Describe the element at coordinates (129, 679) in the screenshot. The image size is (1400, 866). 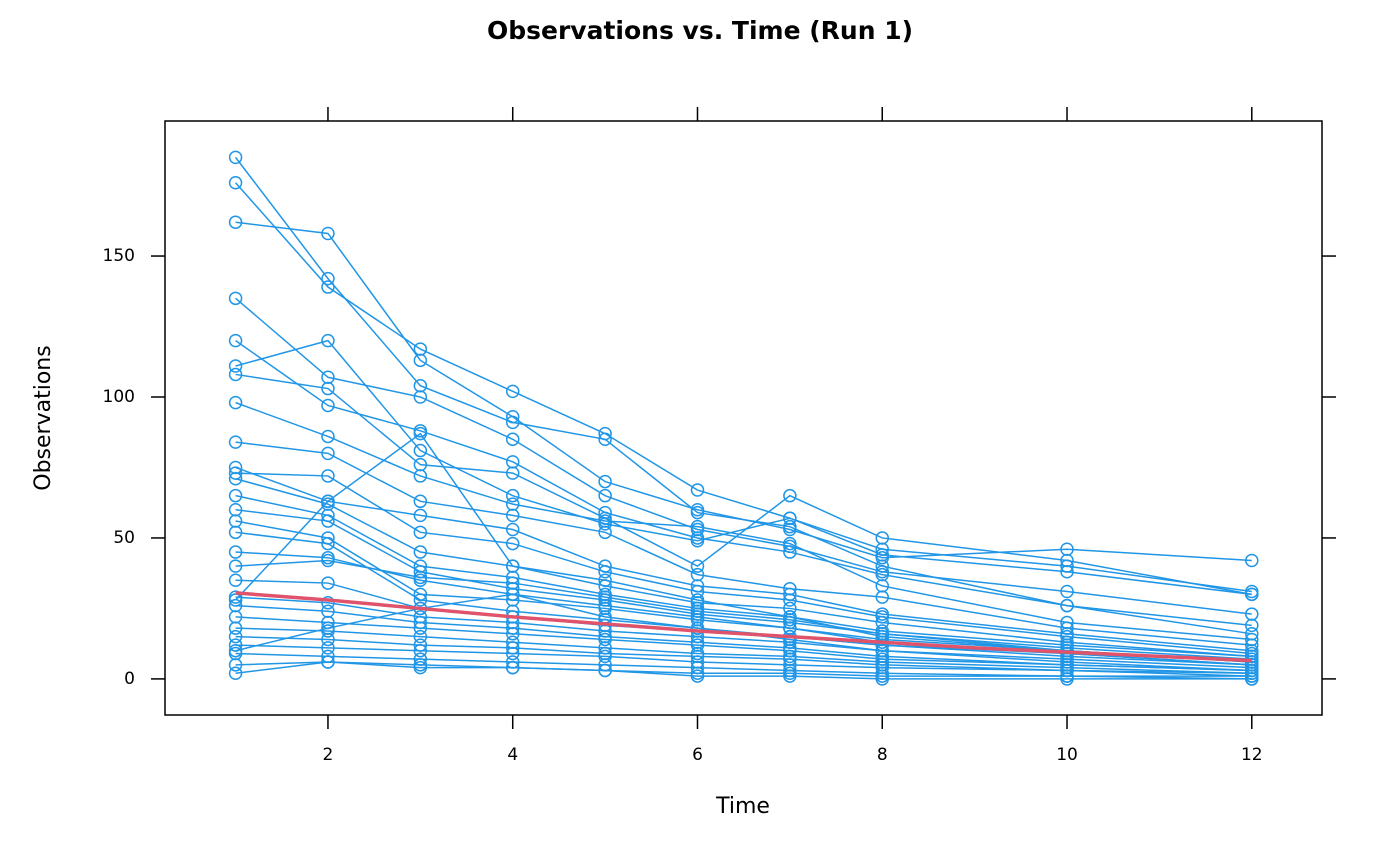
I see `y-tick-label: 0` at that location.